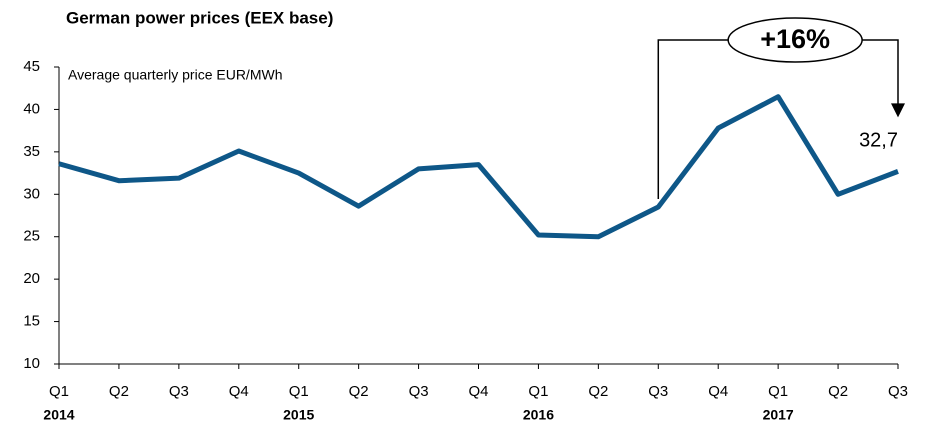 This screenshot has height=430, width=934. I want to click on year-label: 2015, so click(298, 415).